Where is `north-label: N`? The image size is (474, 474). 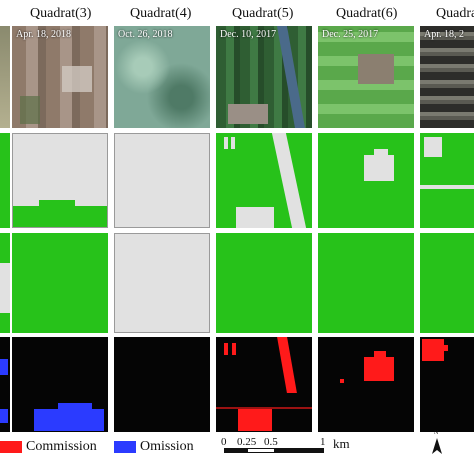 north-label: N is located at coordinates (436, 433).